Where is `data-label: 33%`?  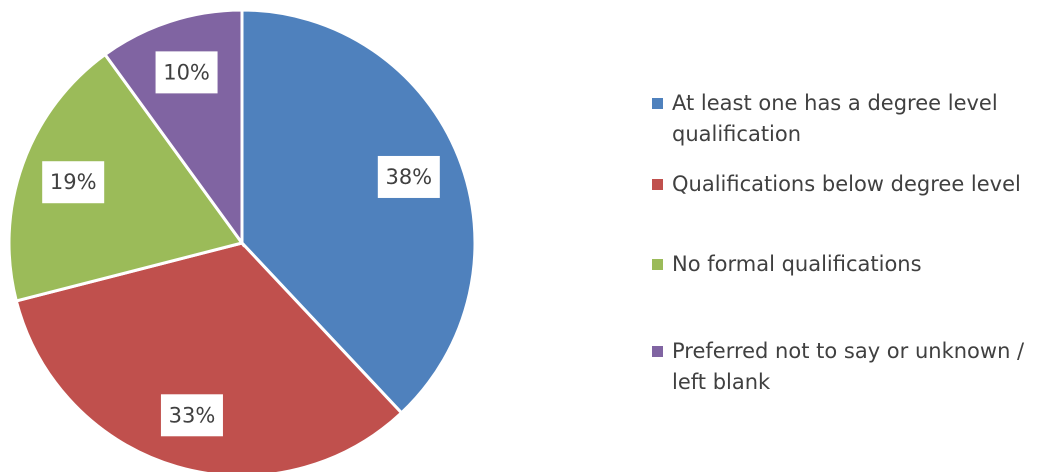
data-label: 33% is located at coordinates (192, 415).